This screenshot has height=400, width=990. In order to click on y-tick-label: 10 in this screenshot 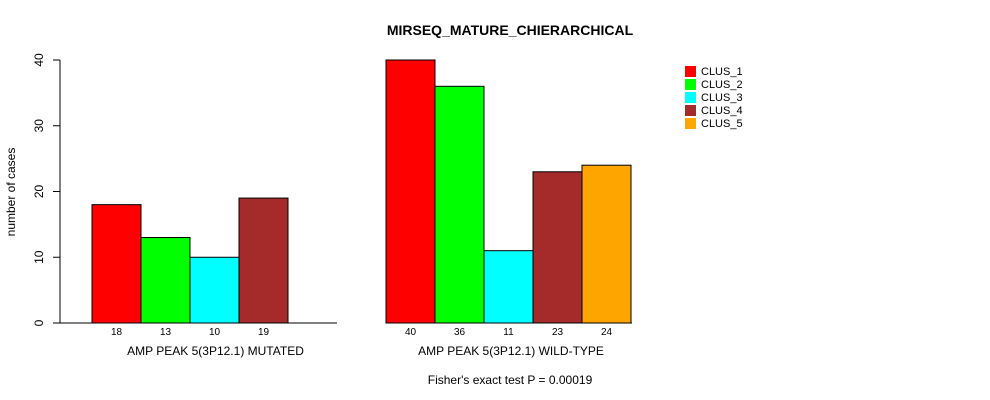, I will do `click(39, 257)`.